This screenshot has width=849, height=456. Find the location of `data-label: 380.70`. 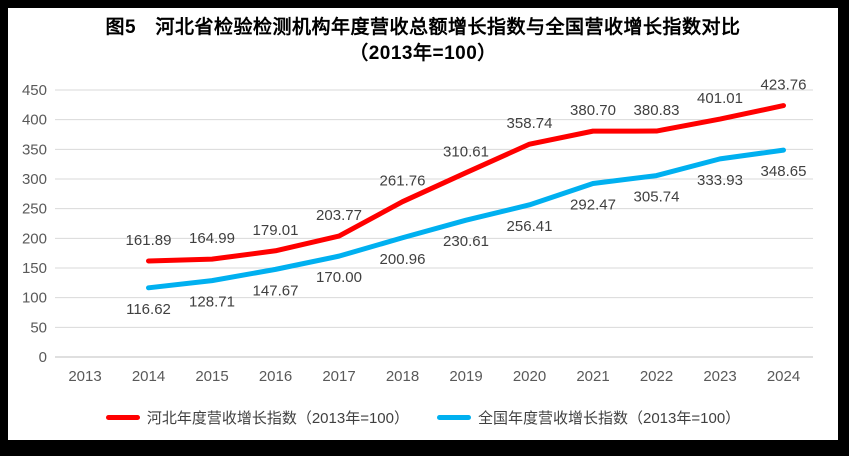

data-label: 380.70 is located at coordinates (593, 110).